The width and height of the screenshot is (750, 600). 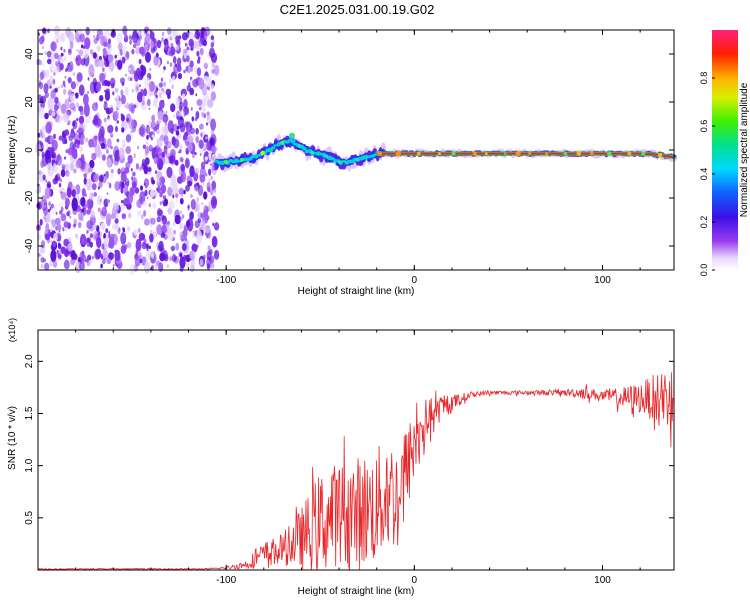 I want to click on colorbar-tick-label: 0.8, so click(x=704, y=78).